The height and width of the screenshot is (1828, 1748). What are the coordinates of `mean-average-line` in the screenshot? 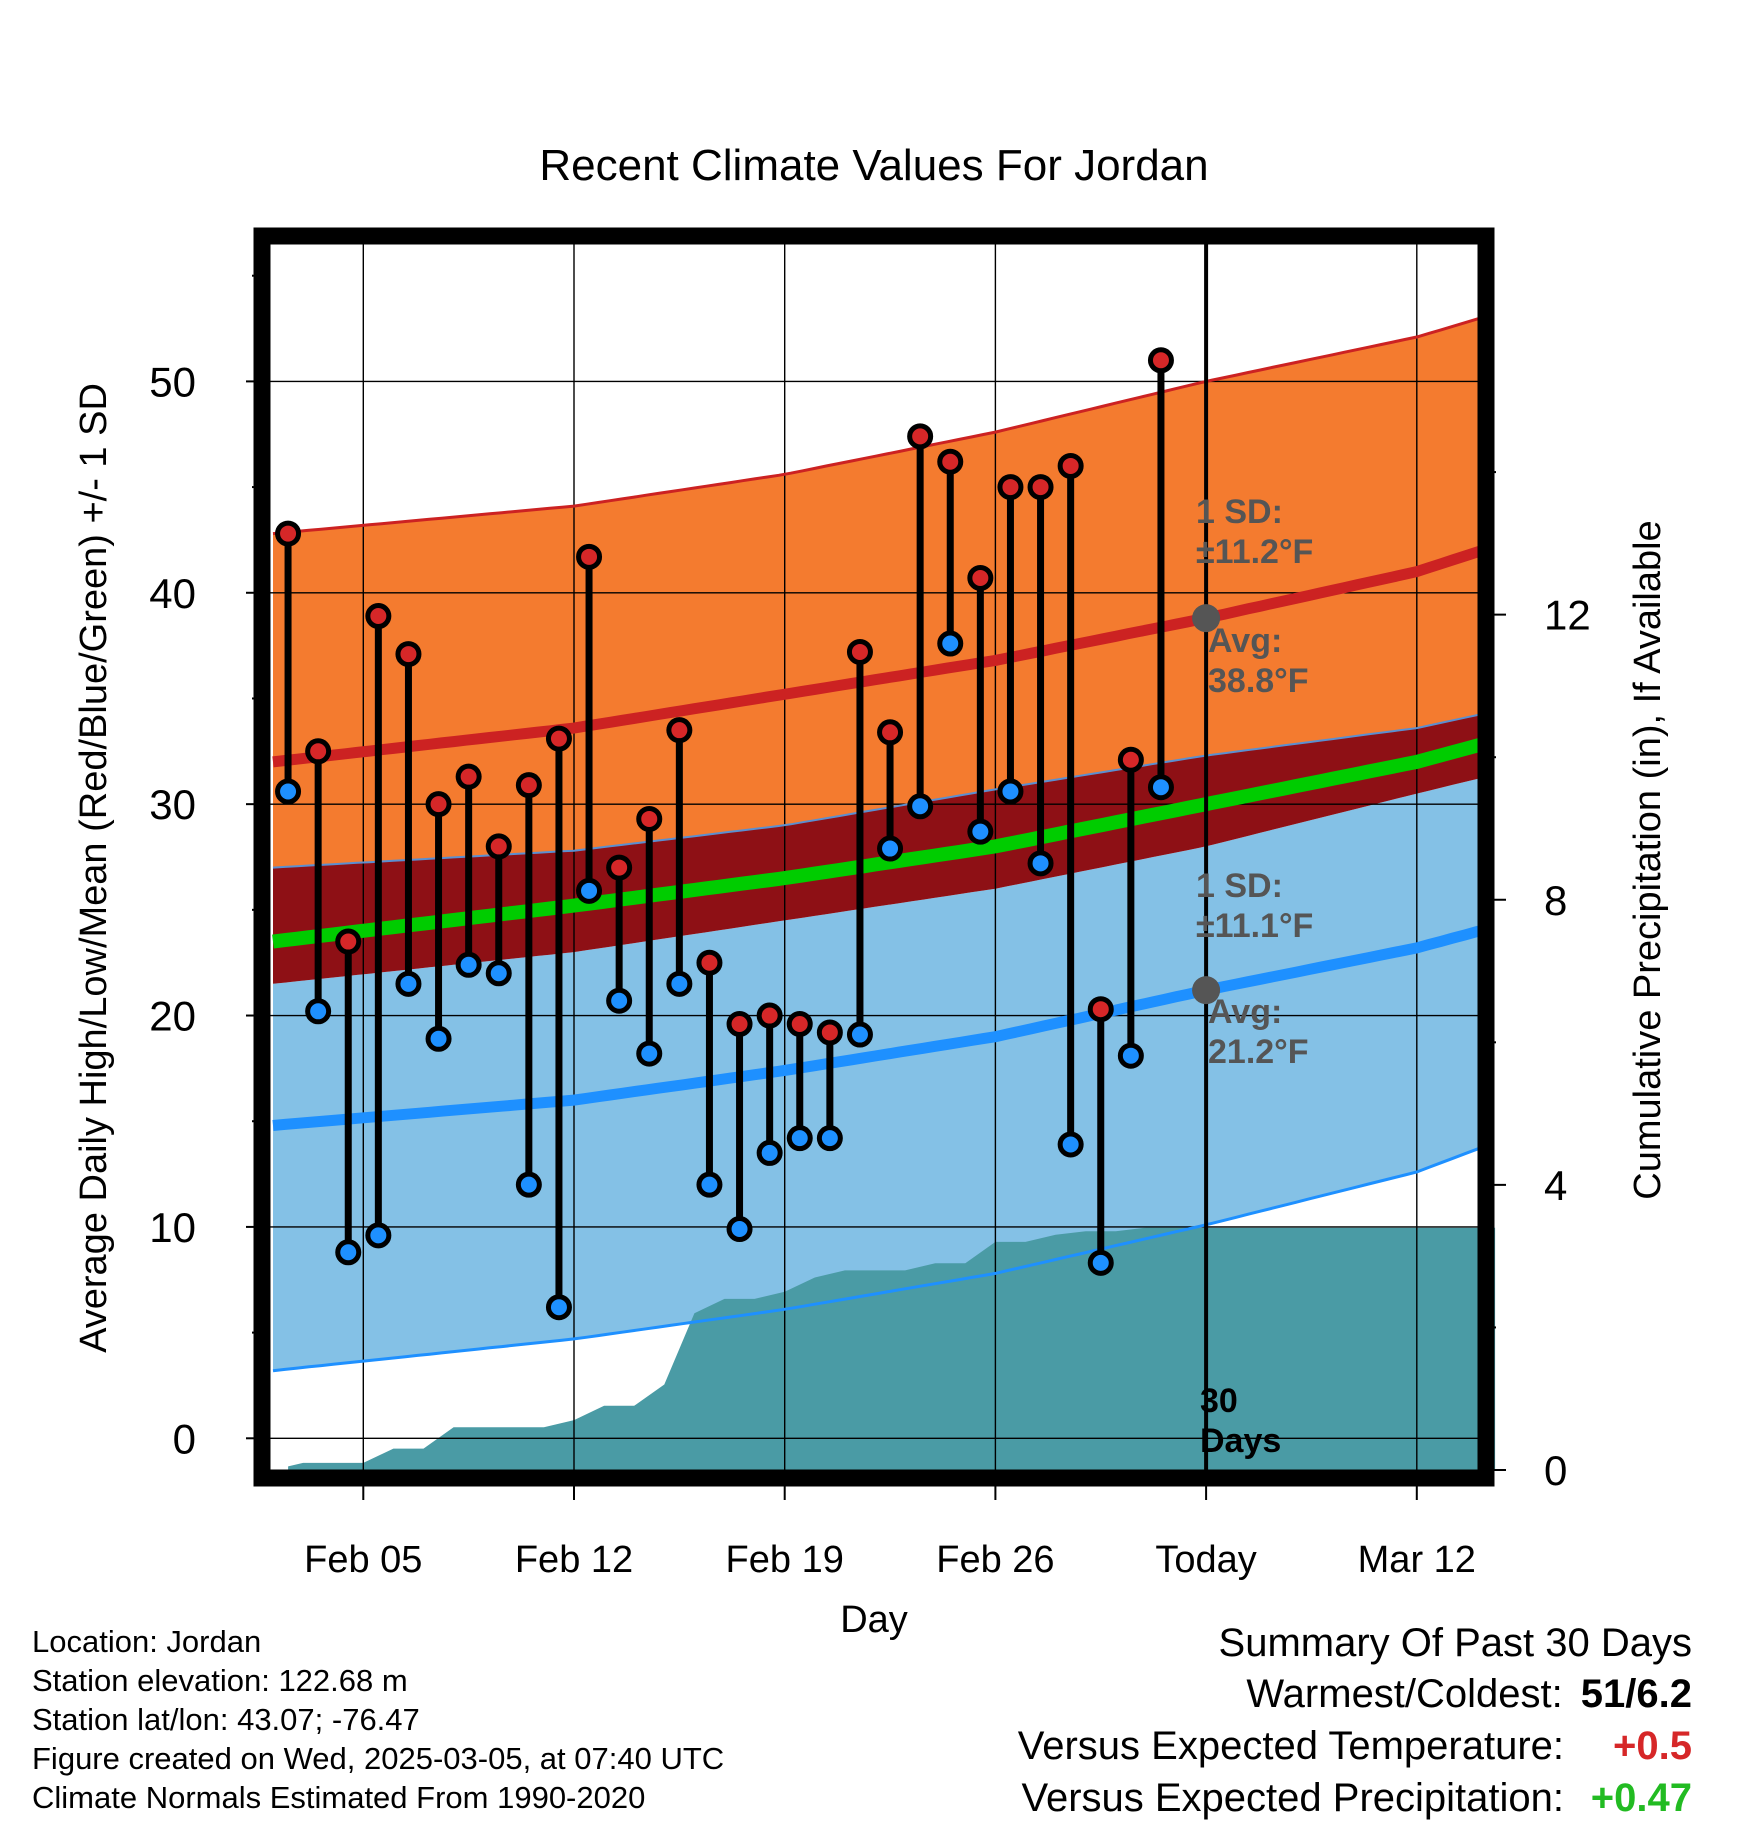 It's located at (881, 842).